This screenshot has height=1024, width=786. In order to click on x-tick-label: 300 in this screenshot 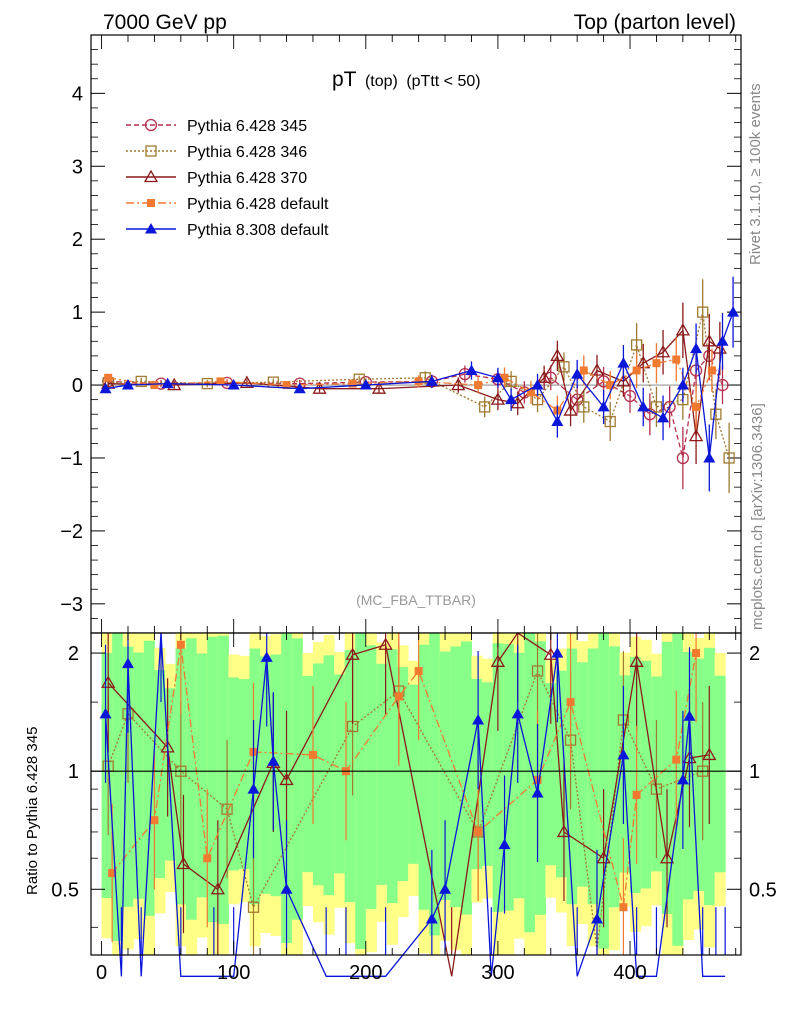, I will do `click(497, 973)`.